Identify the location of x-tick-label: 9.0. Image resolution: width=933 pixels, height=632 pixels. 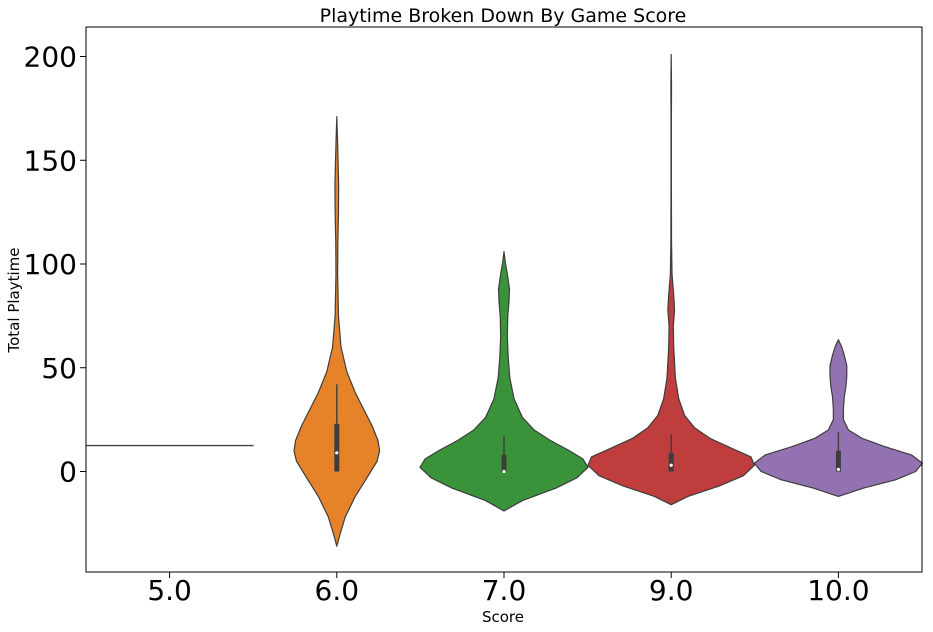
(671, 590).